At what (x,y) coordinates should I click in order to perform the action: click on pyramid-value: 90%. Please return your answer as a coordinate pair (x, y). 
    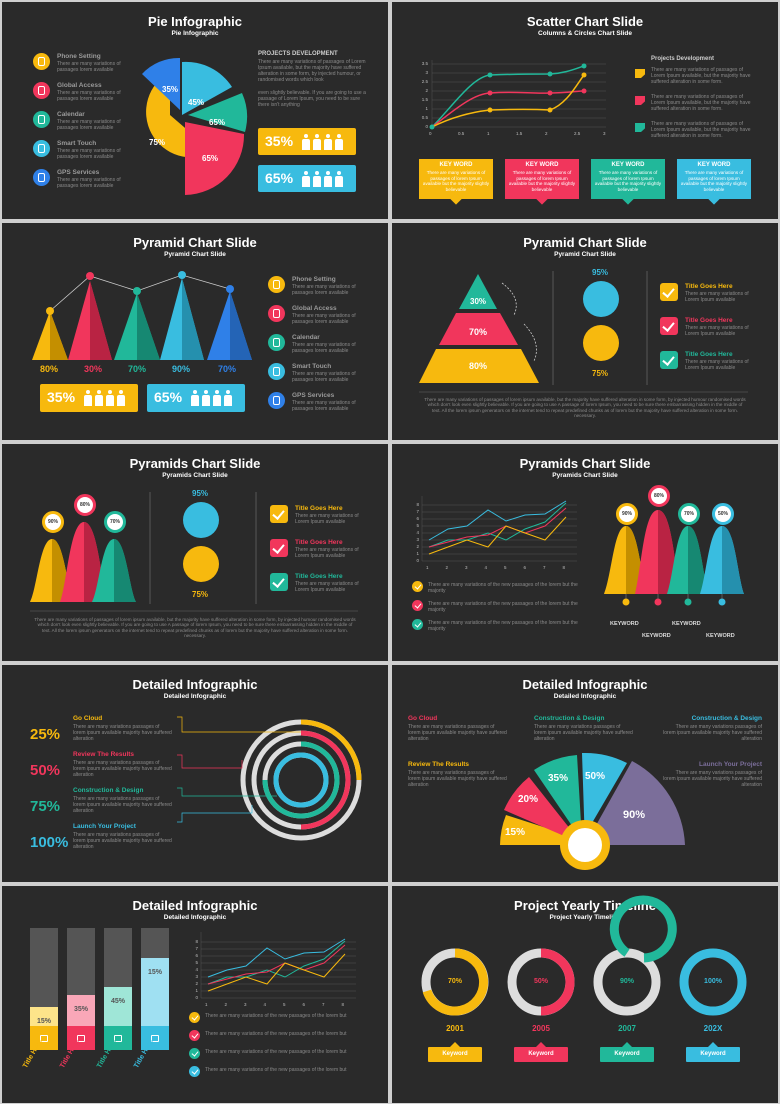
    Looking at the image, I should click on (181, 369).